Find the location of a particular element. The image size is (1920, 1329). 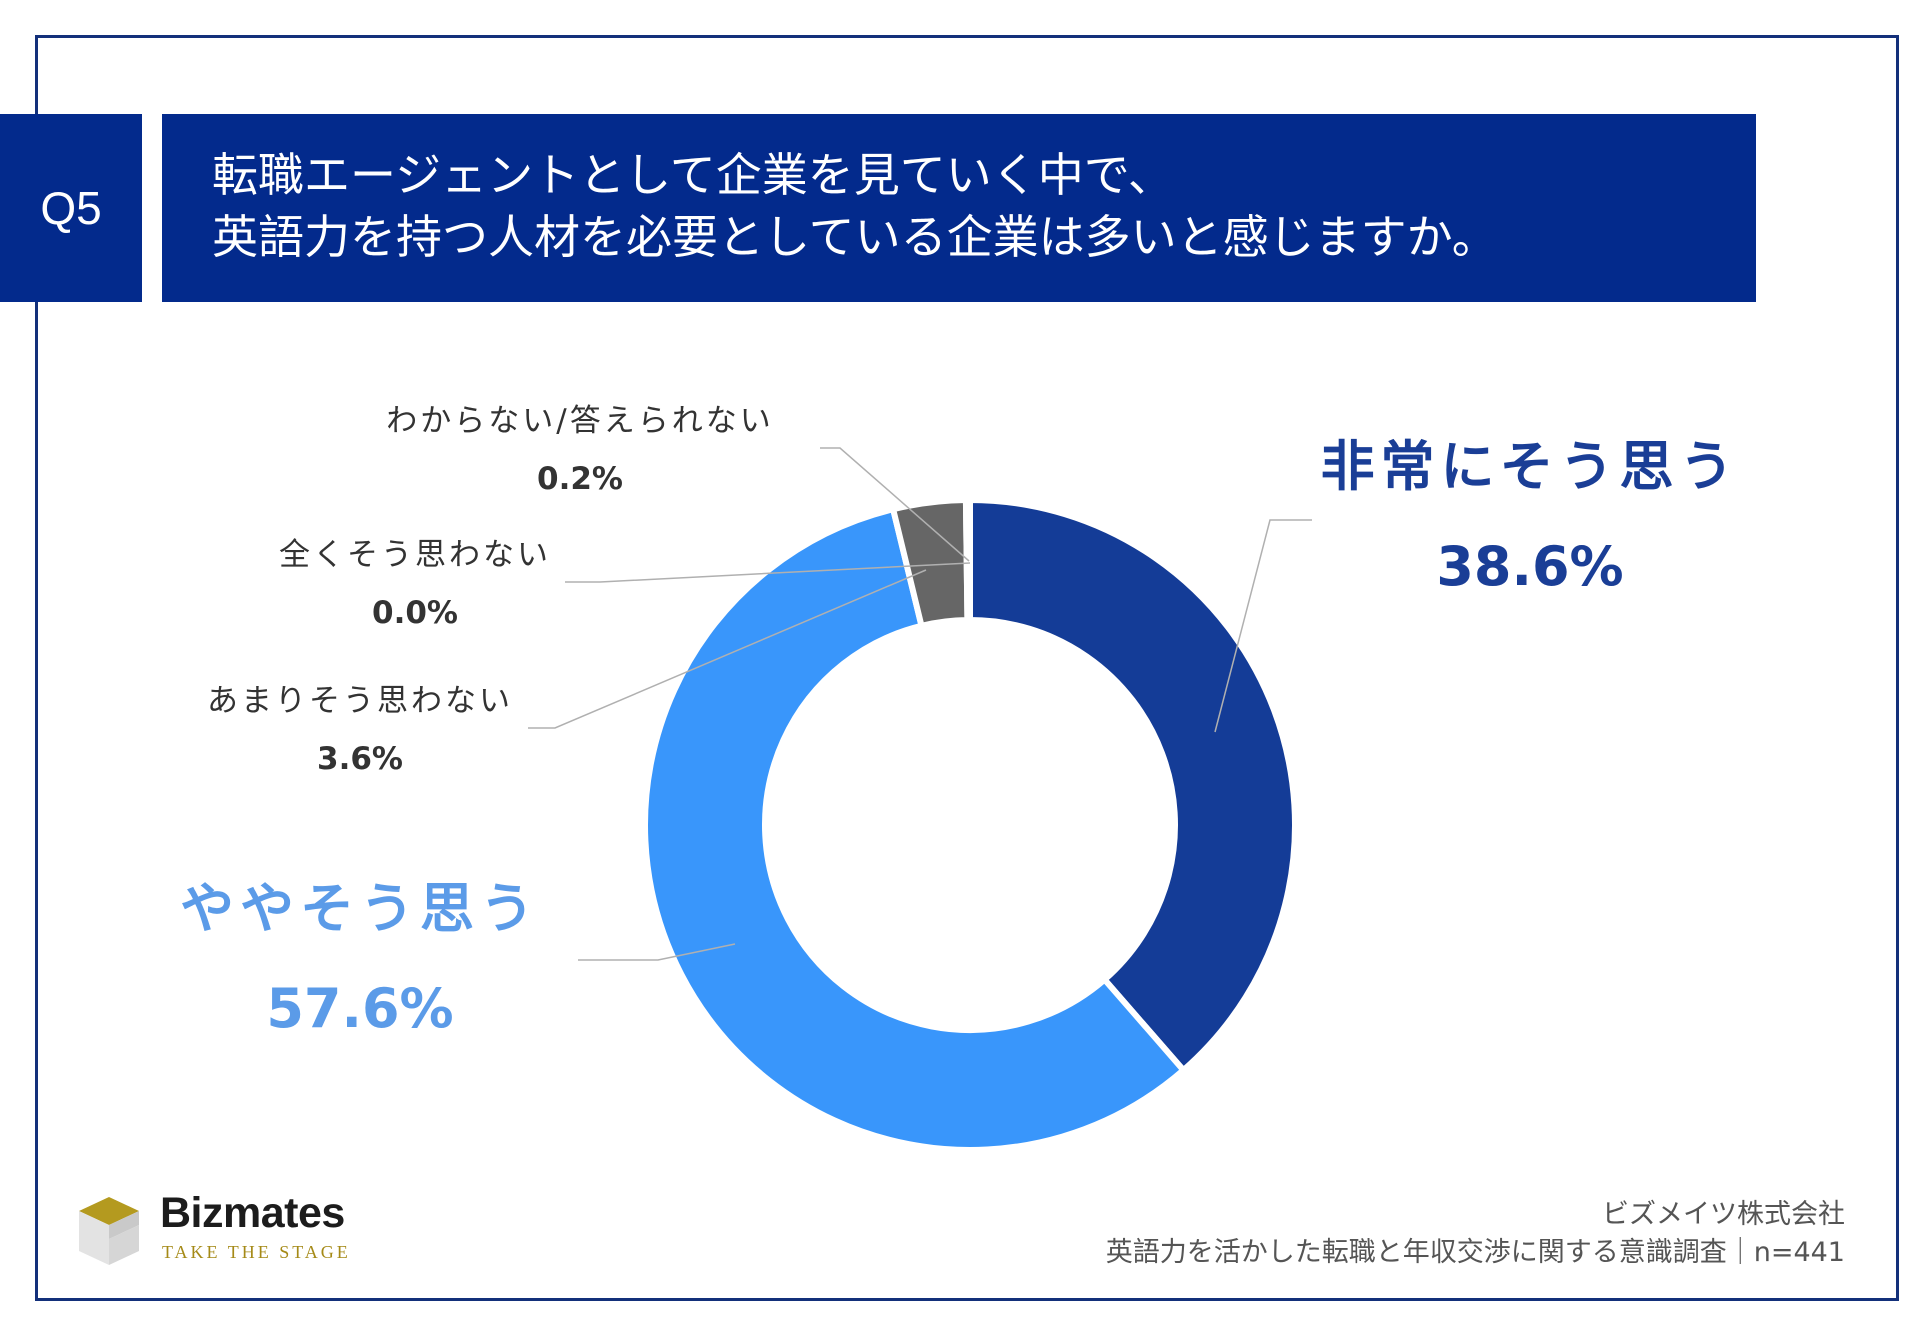

label-strongly-agree: 非常にそう思う 38.6% is located at coordinates (1530, 517).